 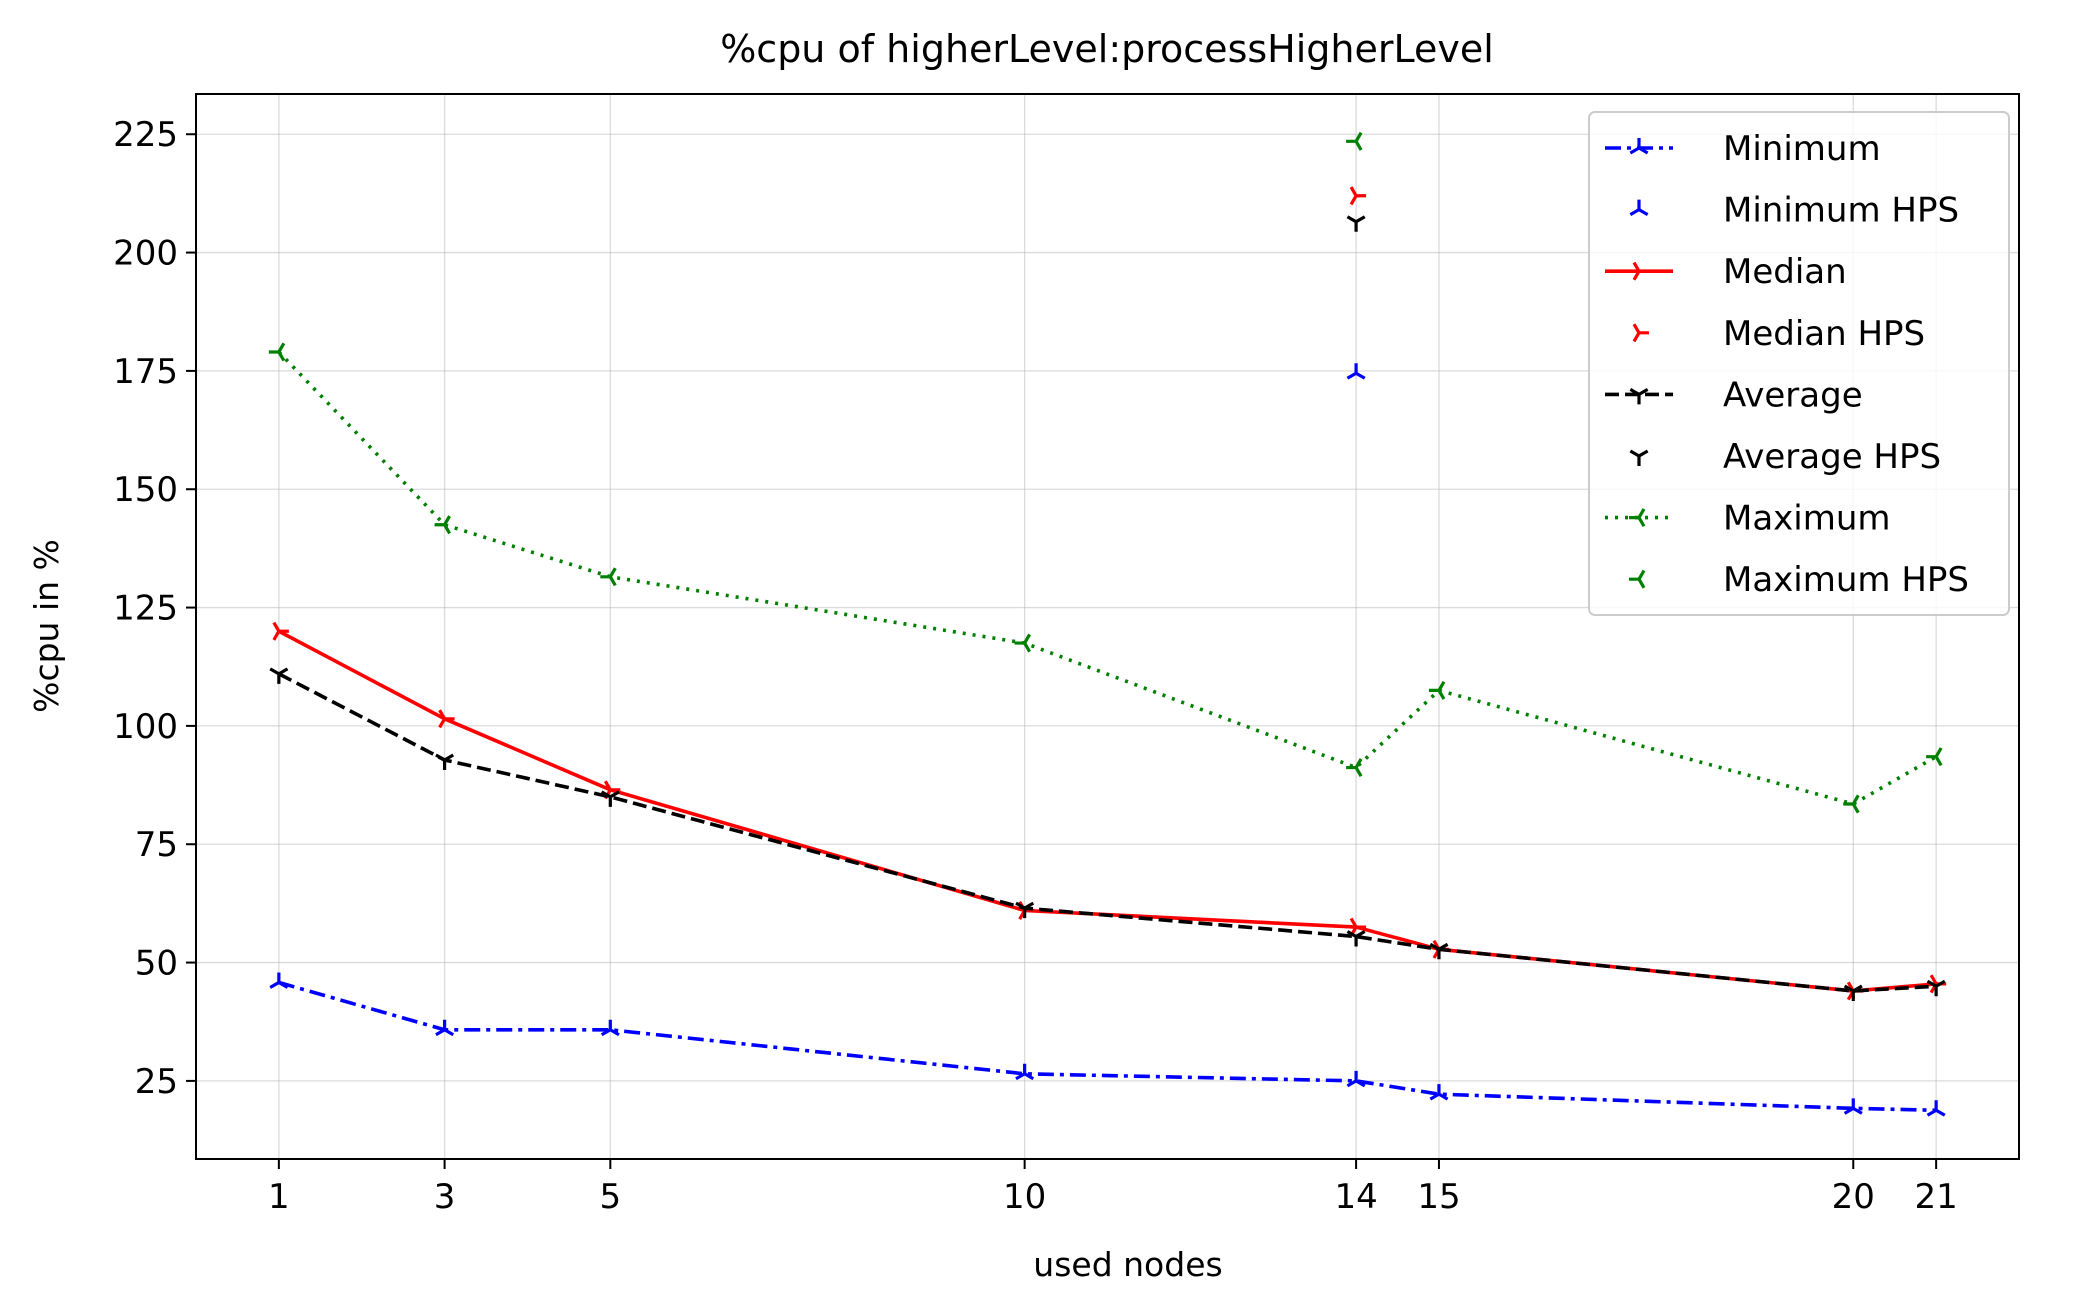 What do you see at coordinates (145, 372) in the screenshot?
I see `y-tick-label: 175` at bounding box center [145, 372].